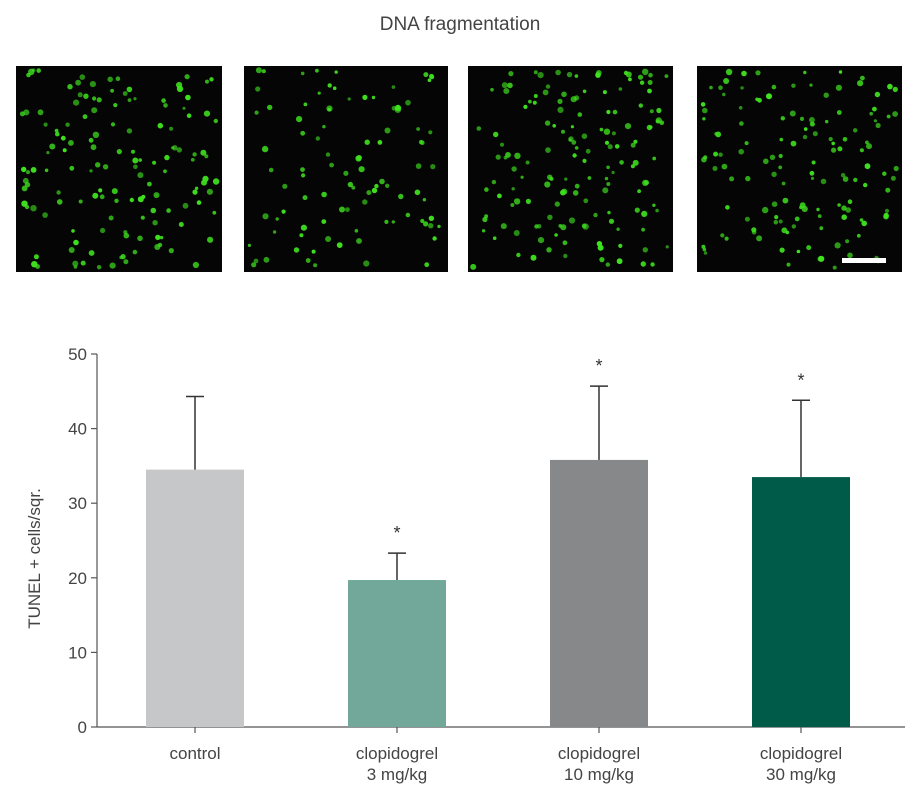 Image resolution: width=920 pixels, height=800 pixels. I want to click on significance-marker: *, so click(396, 533).